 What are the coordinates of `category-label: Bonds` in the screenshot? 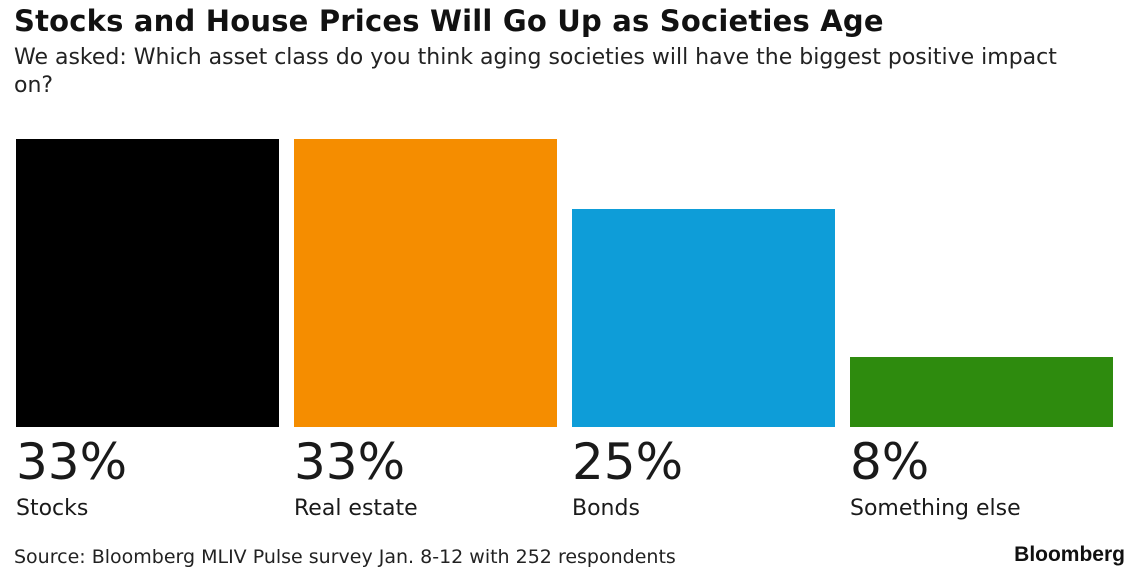 It's located at (606, 508).